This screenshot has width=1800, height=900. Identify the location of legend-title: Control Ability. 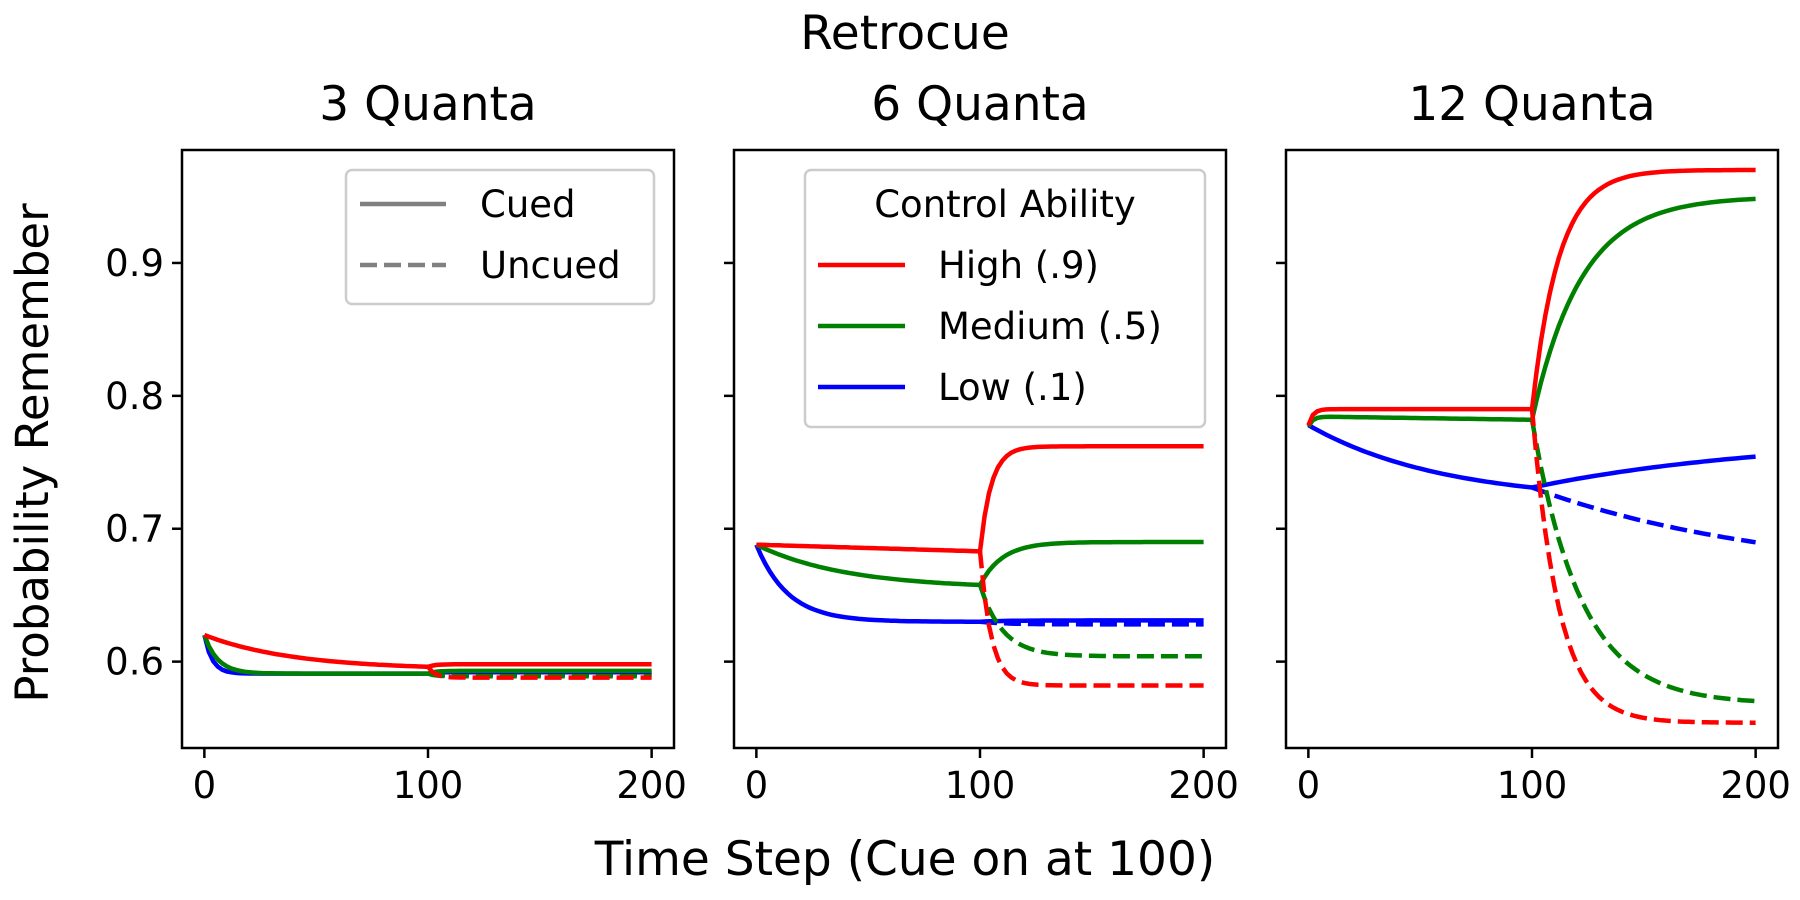
(1005, 204).